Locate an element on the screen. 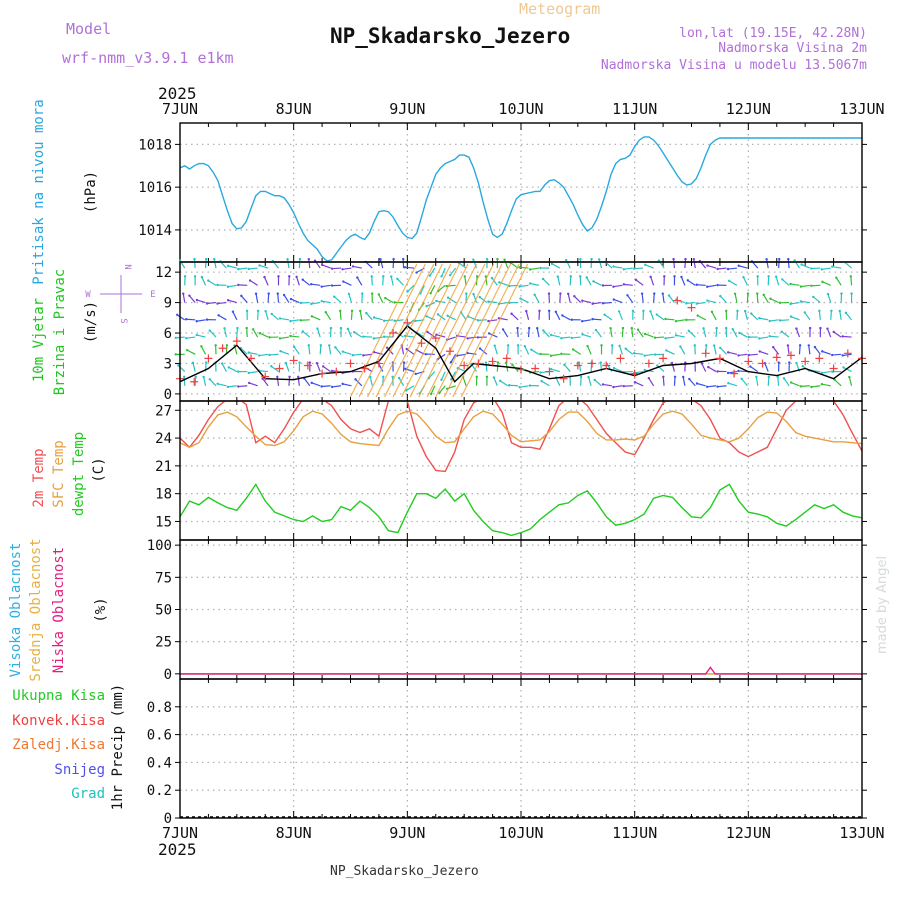  panel-temperature: 15 18 21 24 27 is located at coordinates (511, 470).